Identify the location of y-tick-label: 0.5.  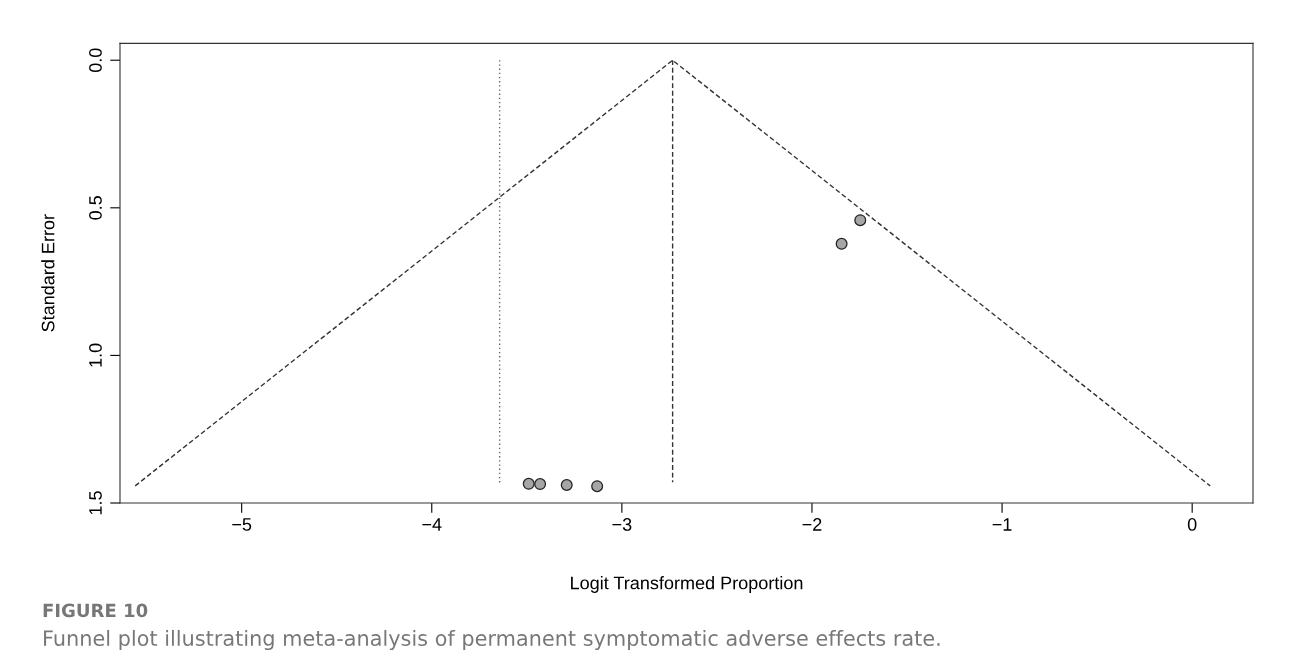
(95, 208).